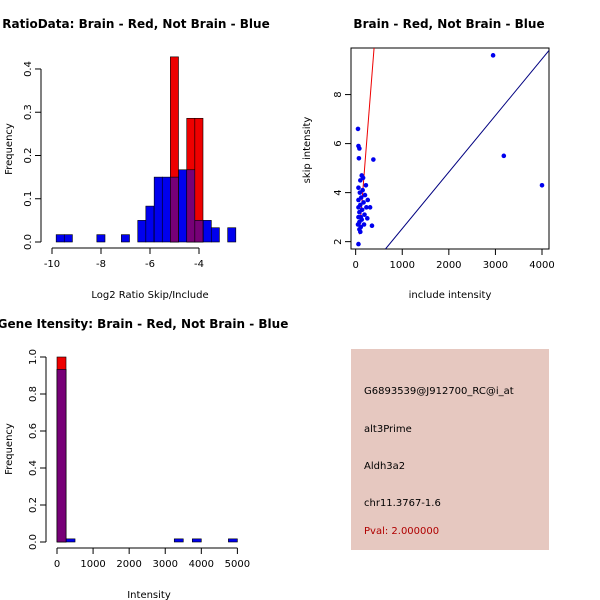 The width and height of the screenshot is (600, 600). What do you see at coordinates (150, 264) in the screenshot?
I see `x-tick-label-1-2: -6` at bounding box center [150, 264].